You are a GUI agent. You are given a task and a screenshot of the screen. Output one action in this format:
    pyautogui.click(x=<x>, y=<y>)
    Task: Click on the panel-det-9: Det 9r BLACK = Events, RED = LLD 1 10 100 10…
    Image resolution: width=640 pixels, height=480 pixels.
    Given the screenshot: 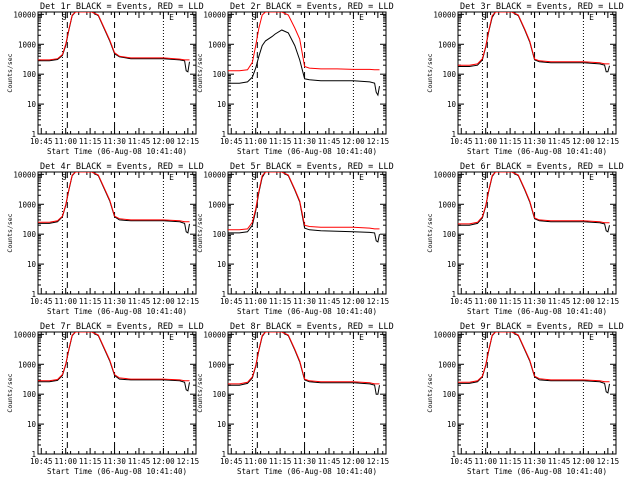 What is the action you would take?
    pyautogui.click(x=525, y=399)
    